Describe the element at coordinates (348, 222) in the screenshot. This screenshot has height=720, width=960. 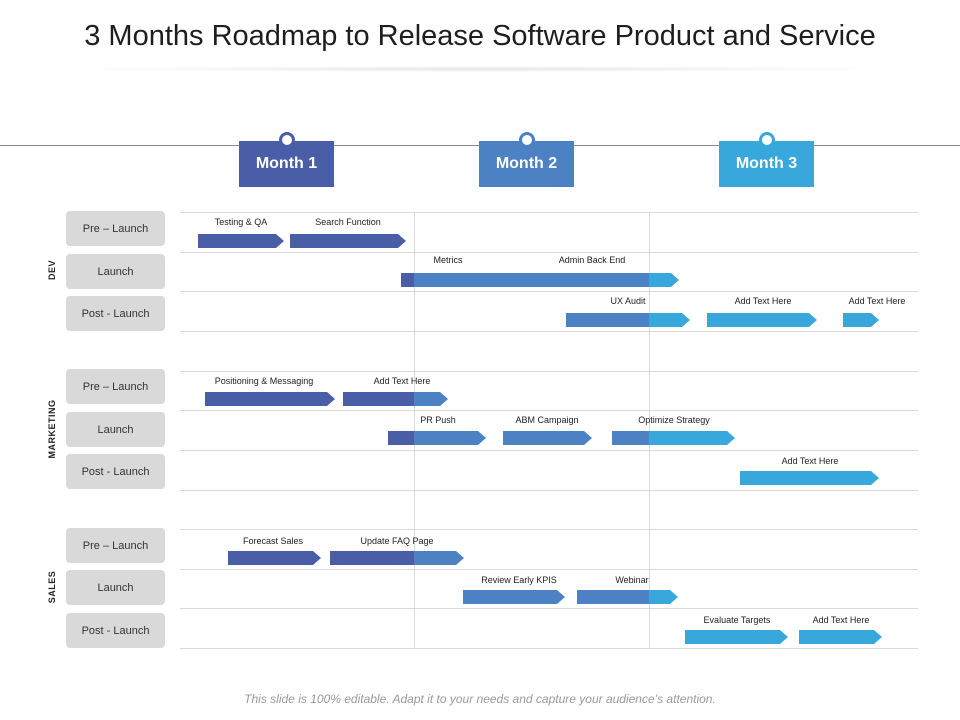
I see `task-label: Search Function` at that location.